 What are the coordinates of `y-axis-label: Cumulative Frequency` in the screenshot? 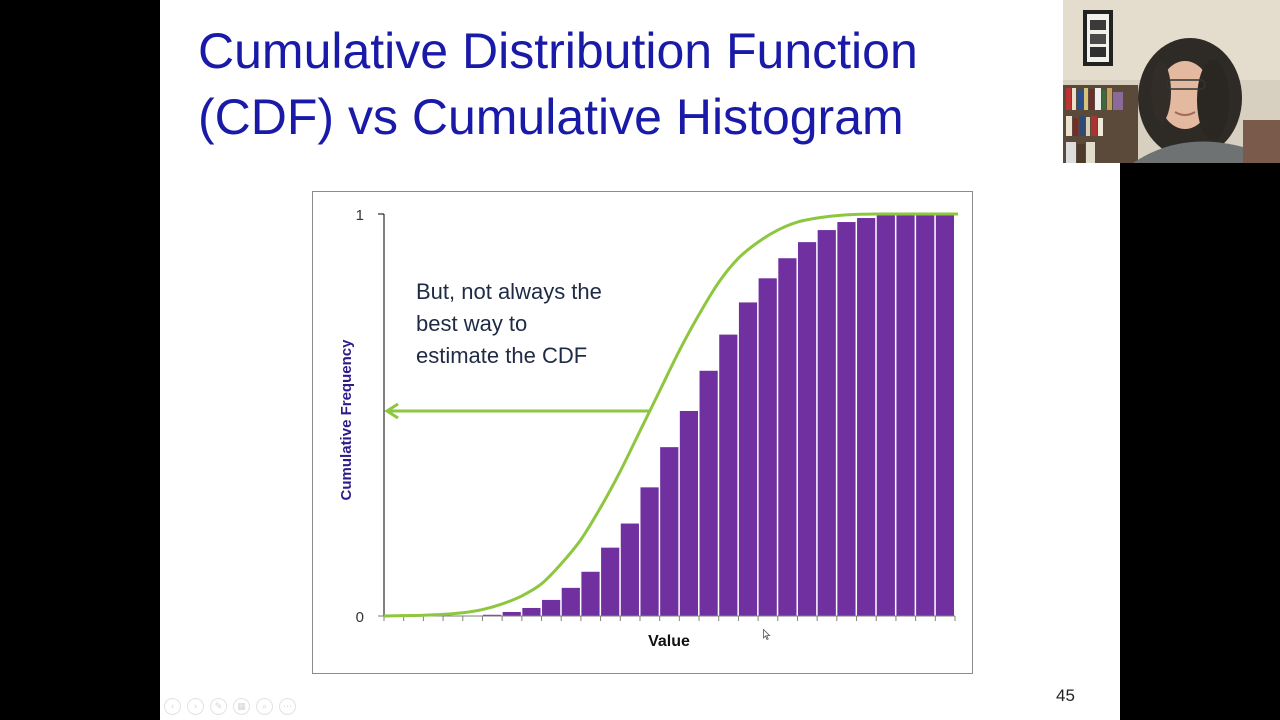 It's located at (346, 420).